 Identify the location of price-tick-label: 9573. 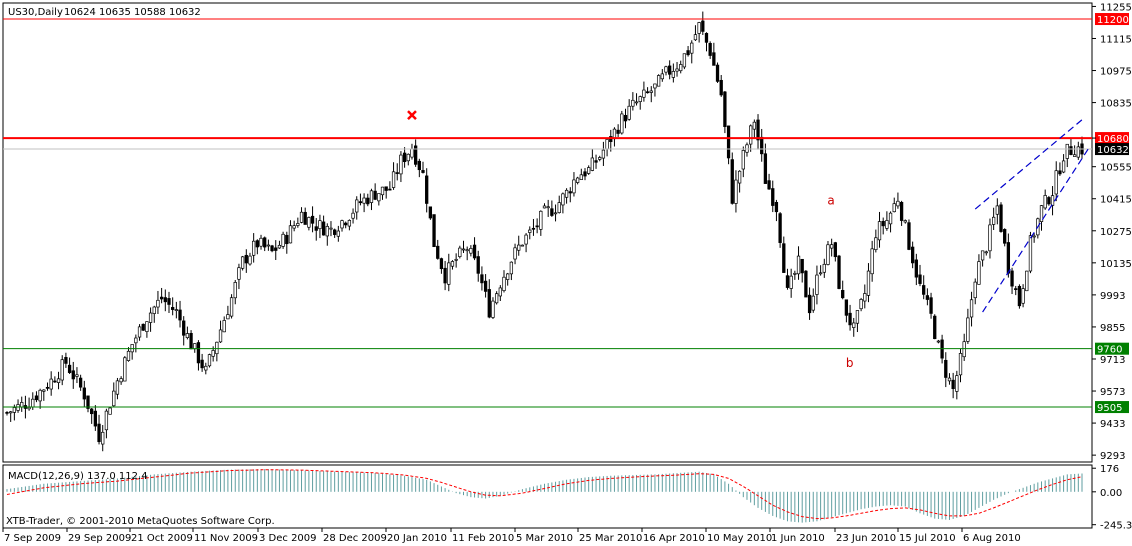
(1112, 392).